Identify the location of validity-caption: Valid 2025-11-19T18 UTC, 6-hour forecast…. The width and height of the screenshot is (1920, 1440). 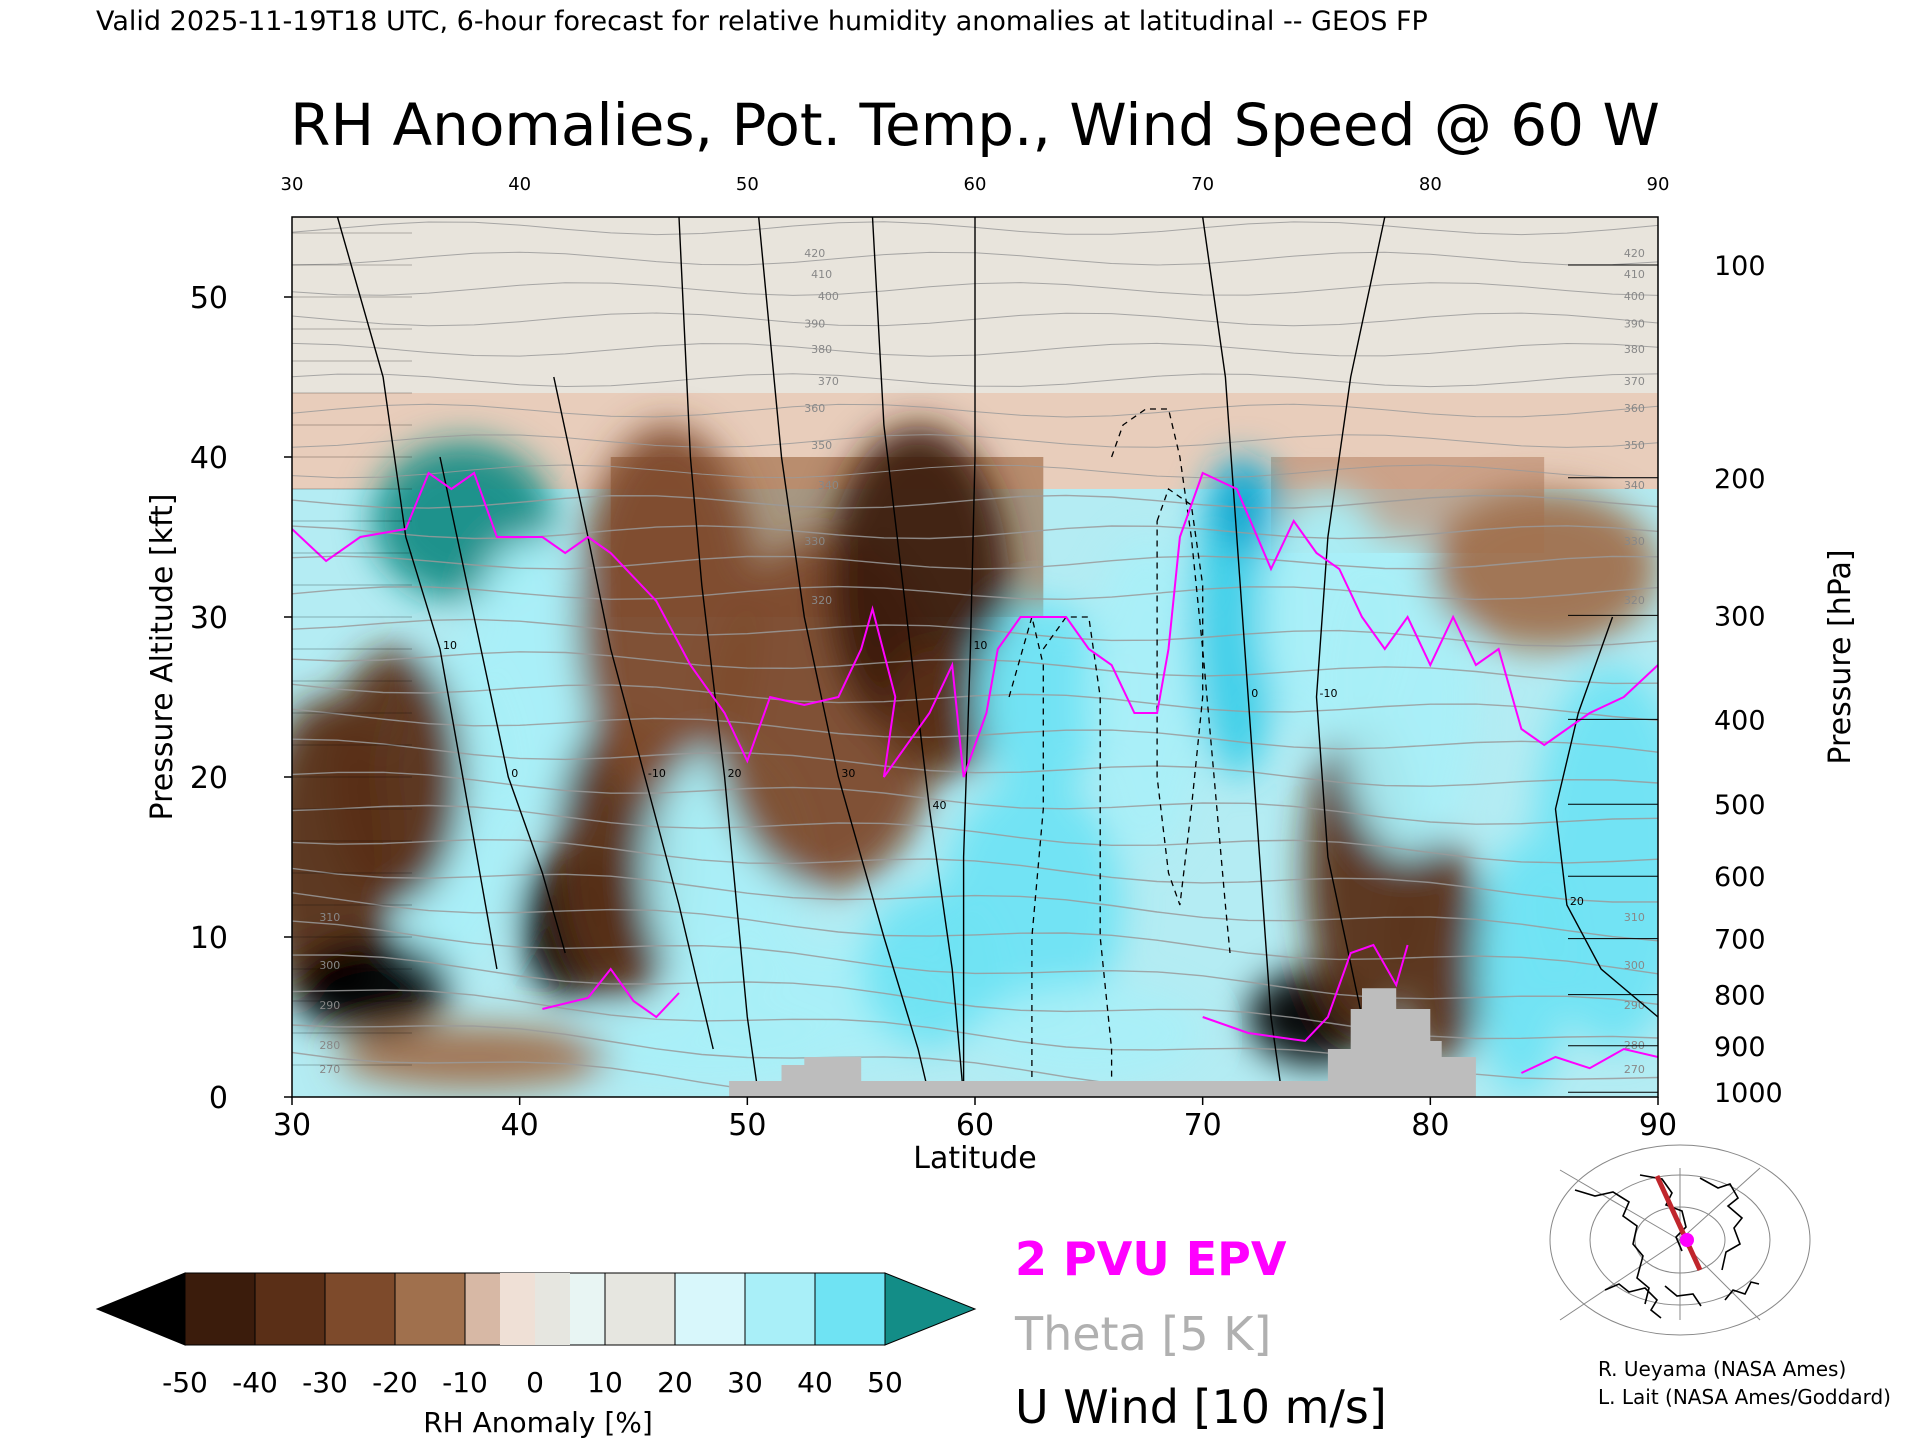
(762, 21).